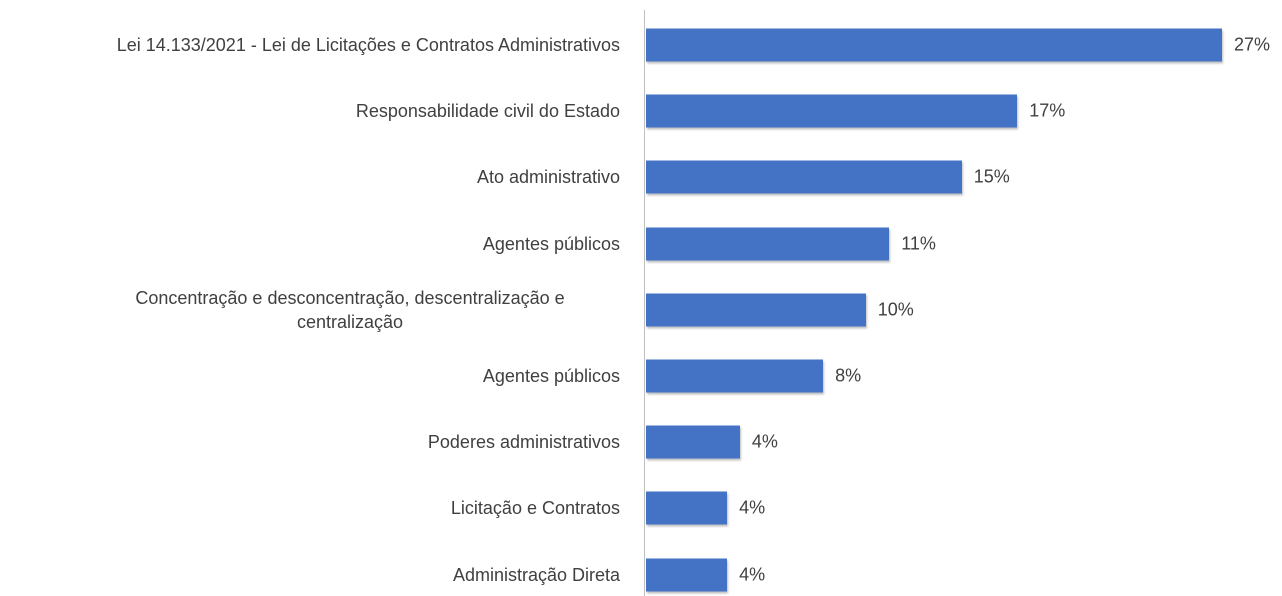 This screenshot has width=1282, height=596. What do you see at coordinates (487, 111) in the screenshot?
I see `category-label: Responsabilidade civil do Estado` at bounding box center [487, 111].